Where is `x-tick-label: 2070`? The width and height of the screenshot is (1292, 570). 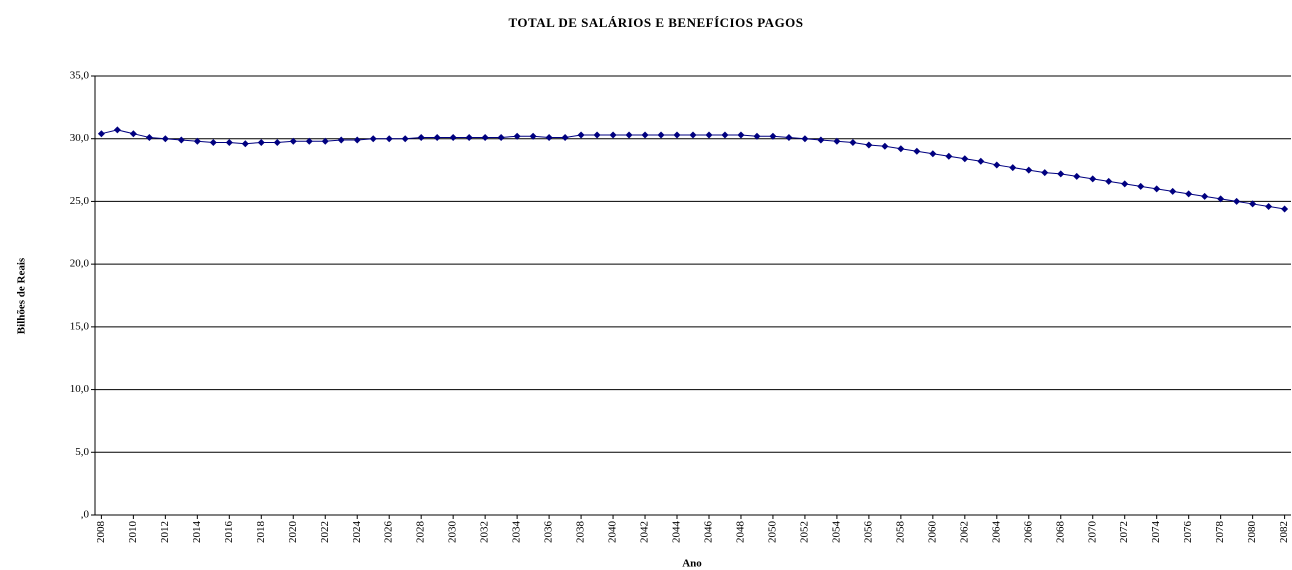 x-tick-label: 2070 is located at coordinates (1092, 532).